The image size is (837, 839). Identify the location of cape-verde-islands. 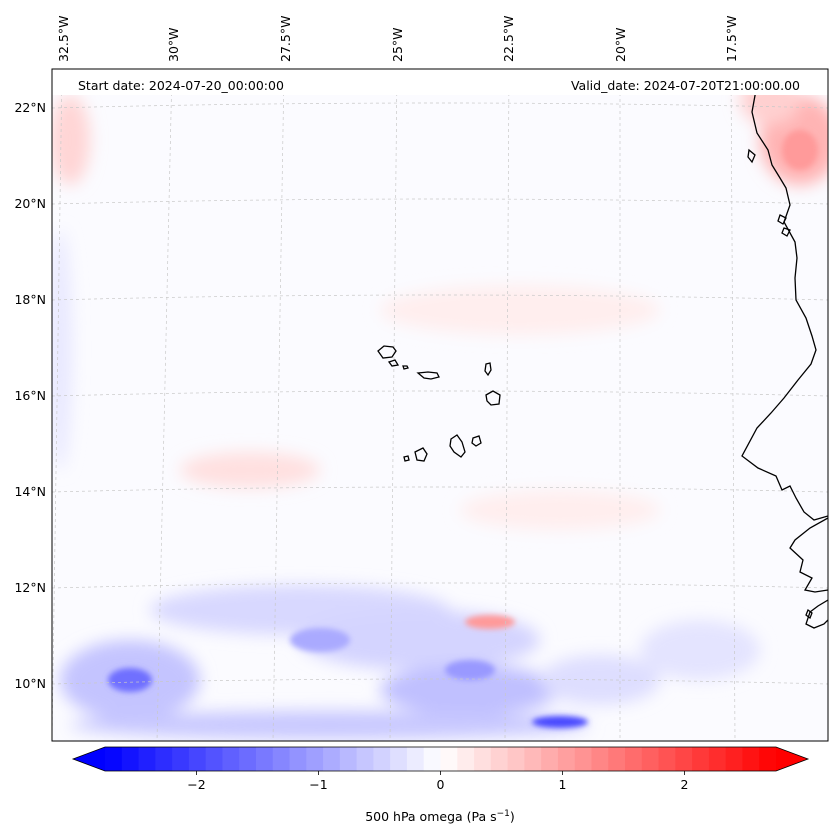
(439, 403).